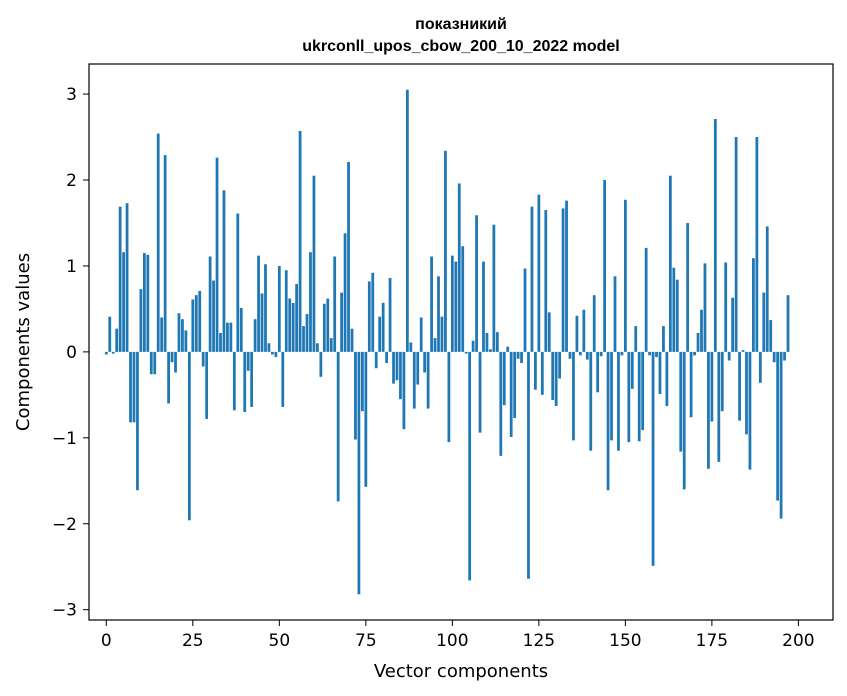 The image size is (847, 696). I want to click on y-tick-label: 2, so click(71, 181).